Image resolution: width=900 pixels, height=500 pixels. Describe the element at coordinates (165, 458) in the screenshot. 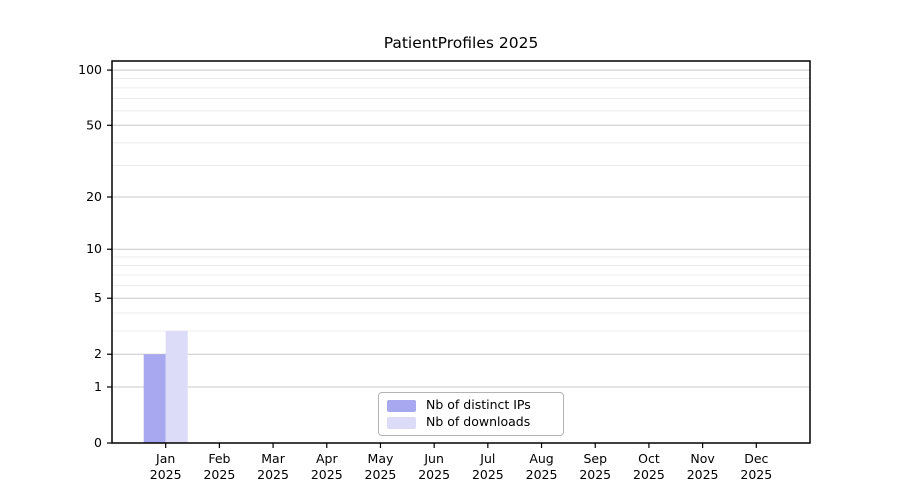

I see `x-tick-month-label: Jan` at that location.